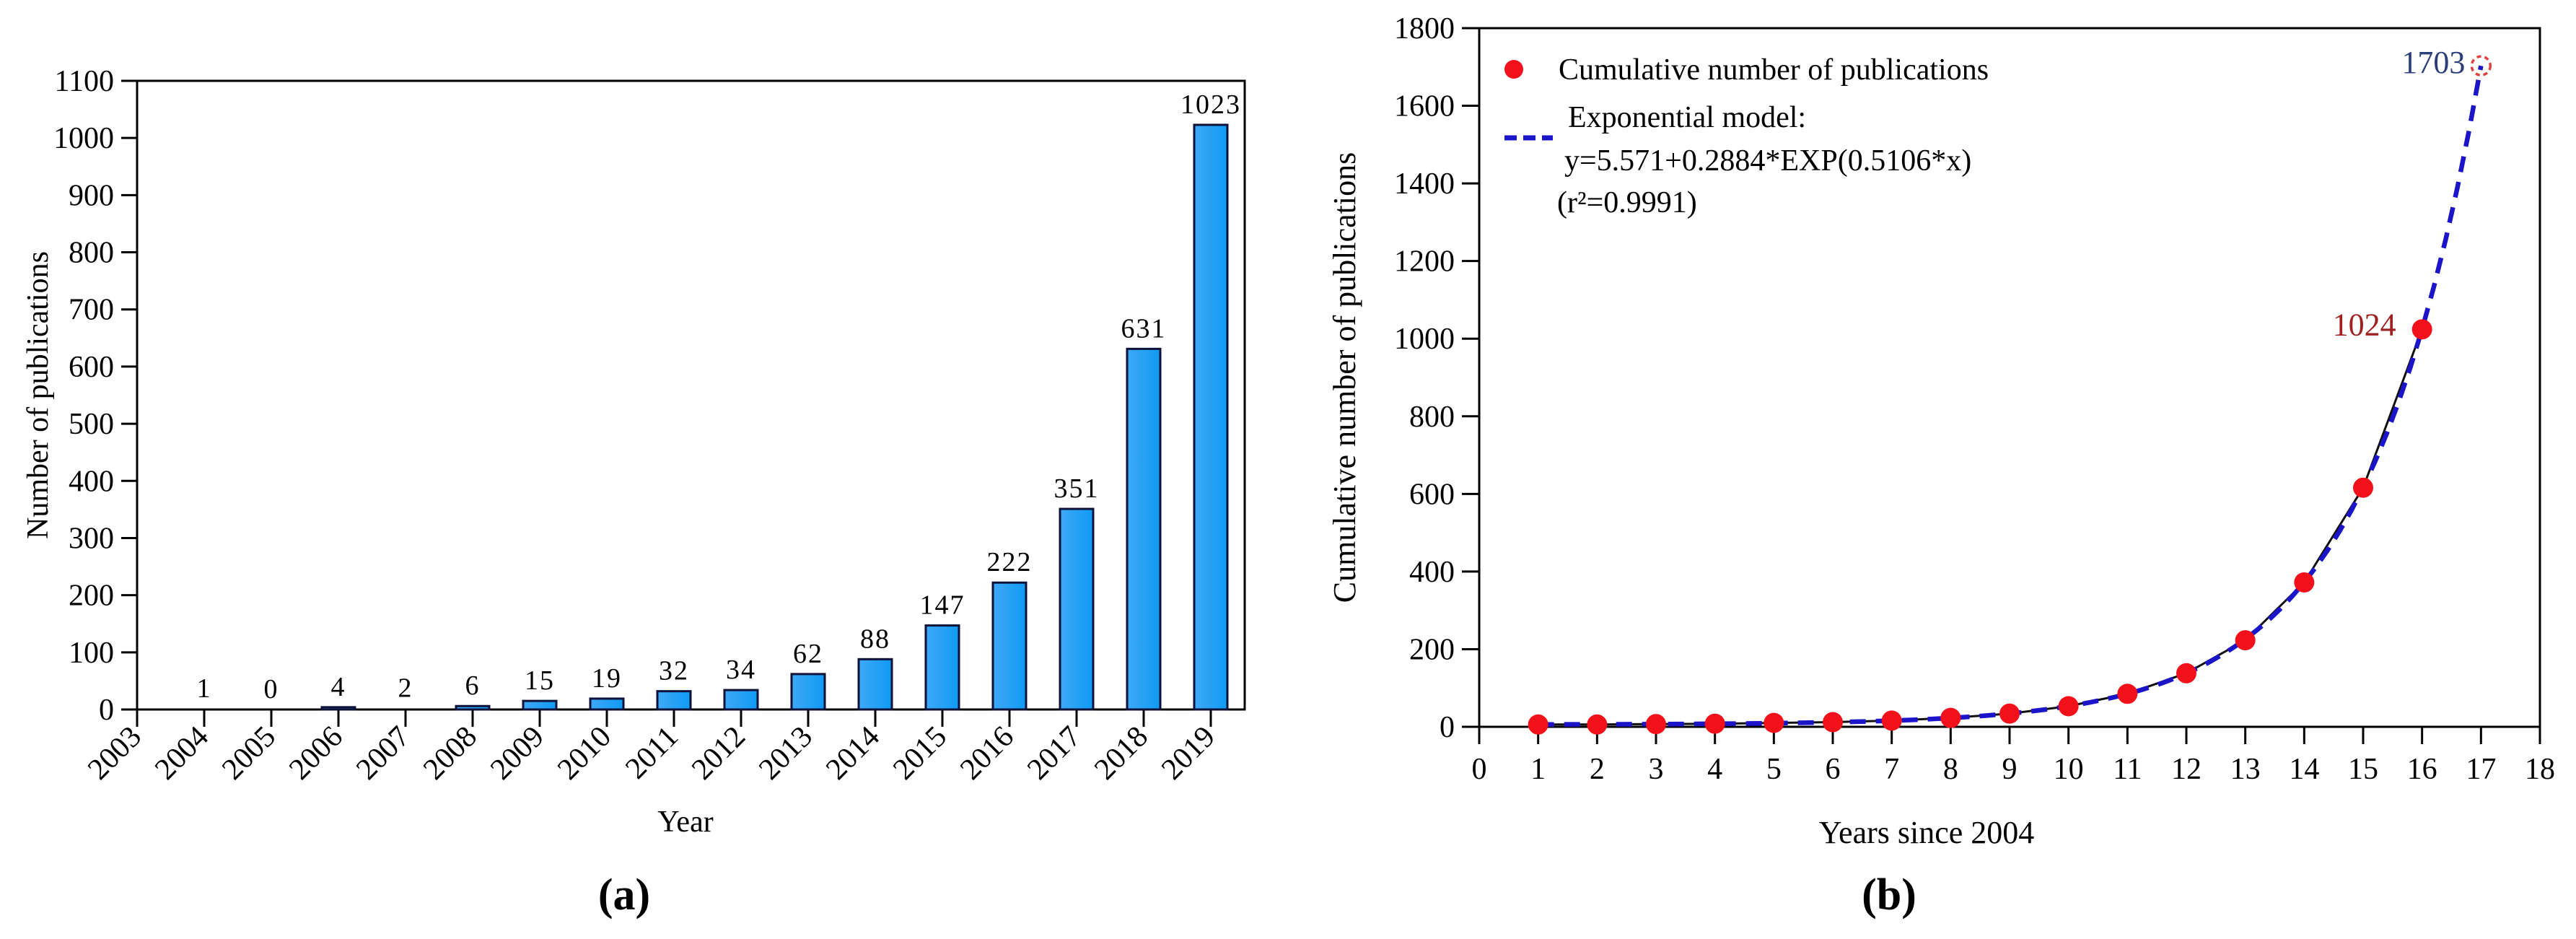  Describe the element at coordinates (271, 689) in the screenshot. I see `bar-value-label-2005: 0` at that location.